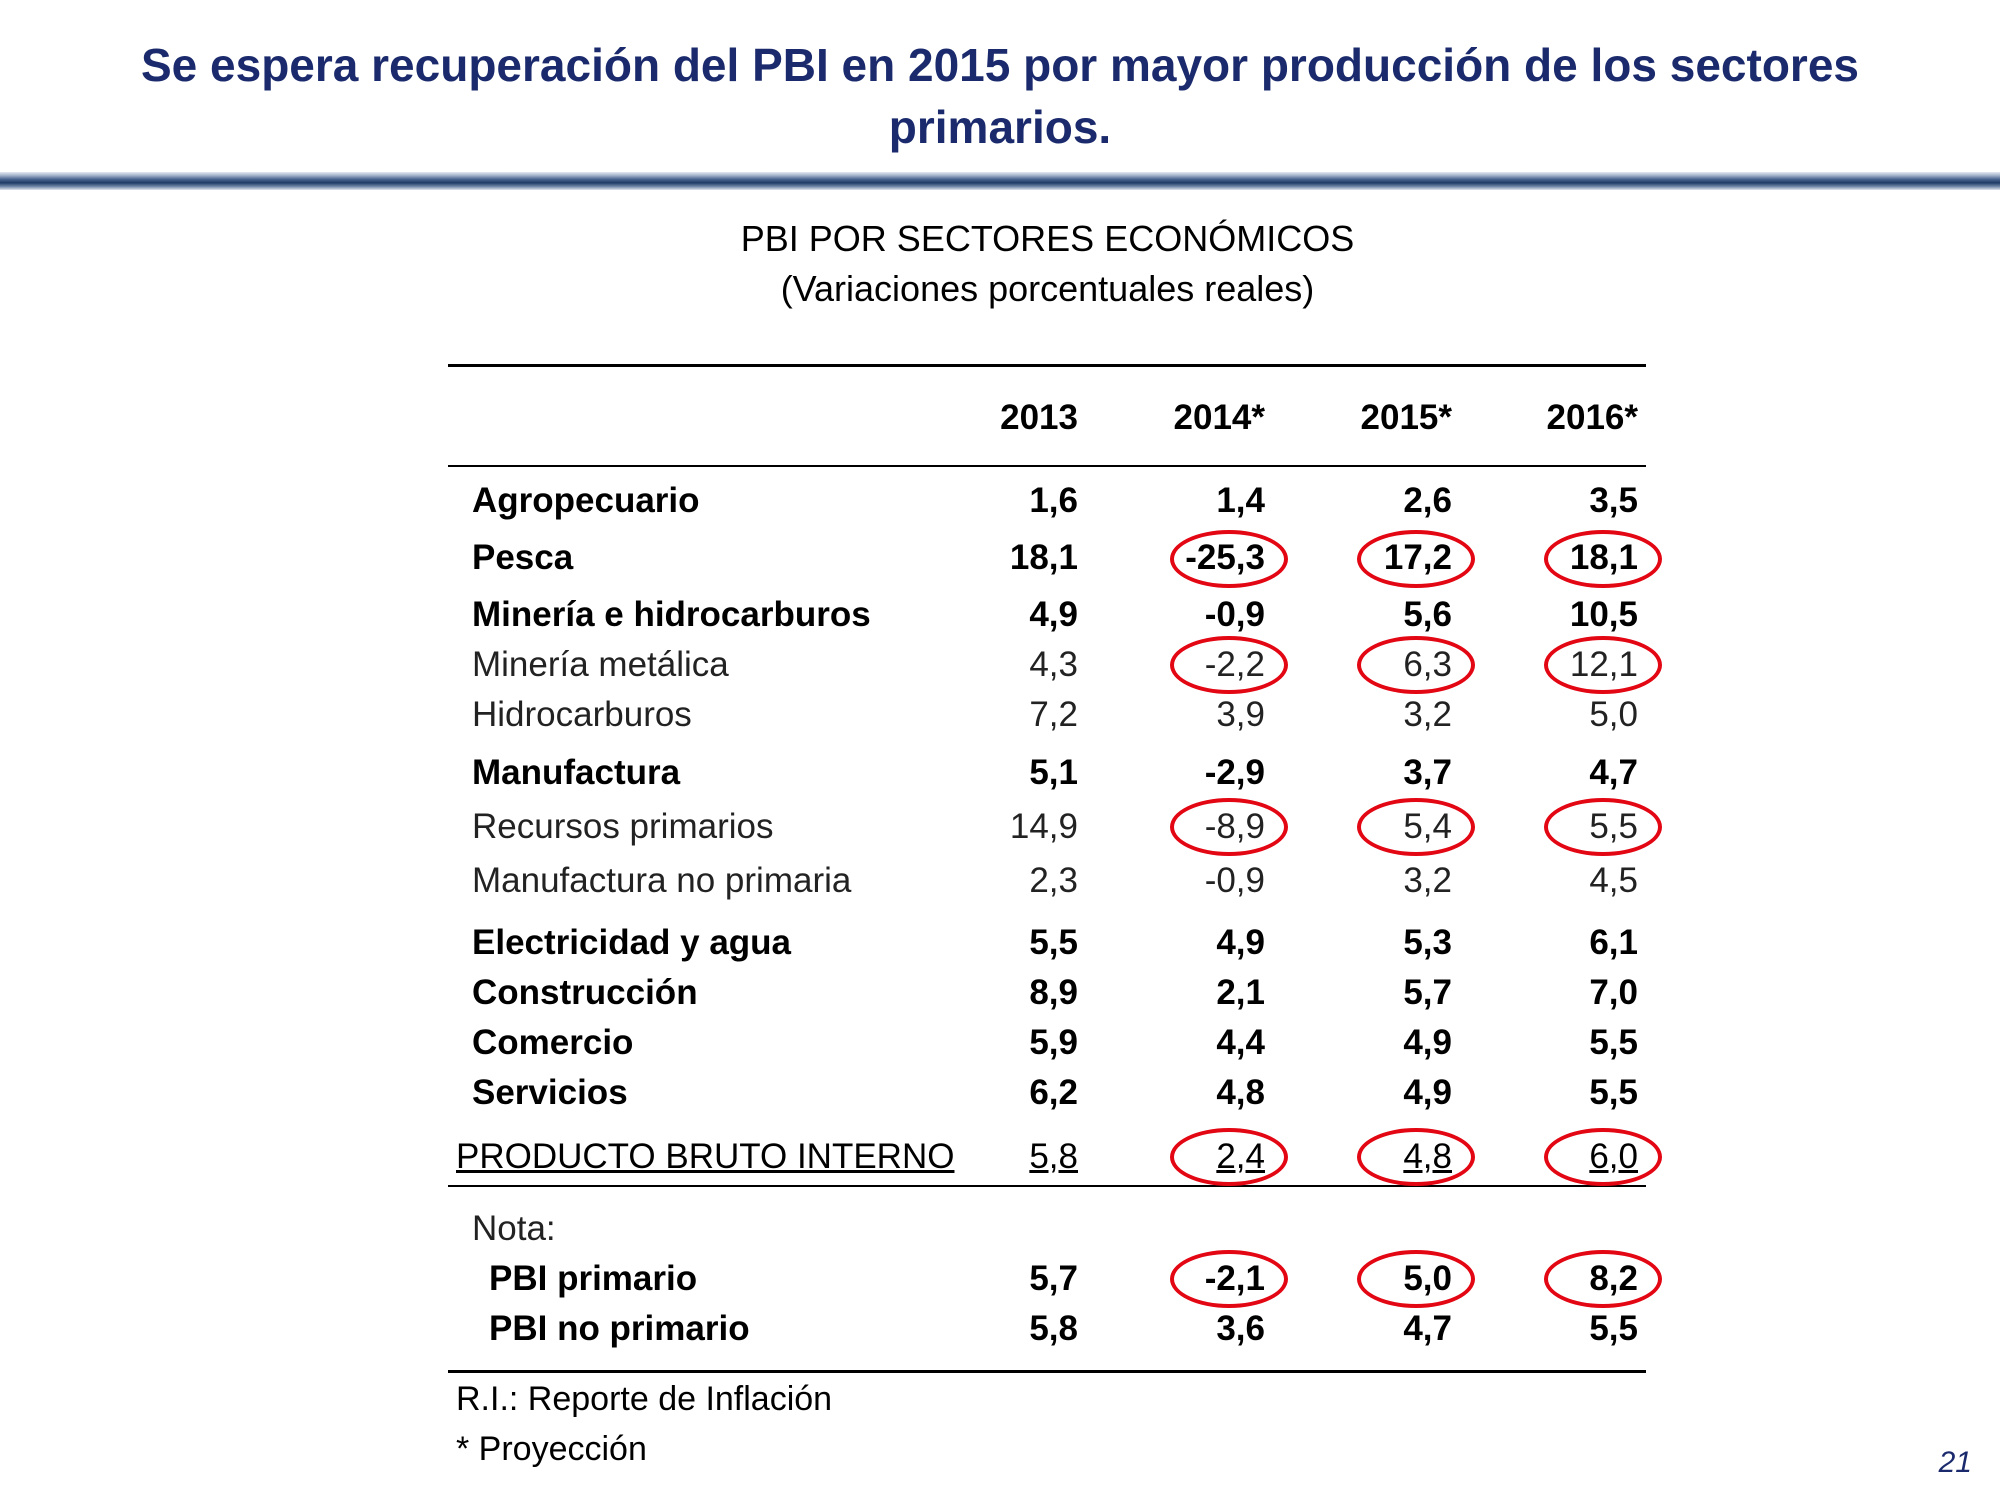 This screenshot has height=1500, width=2000. Describe the element at coordinates (1047, 238) in the screenshot. I see `table-title: PBI POR SECTORES ECONÓMICOS` at that location.